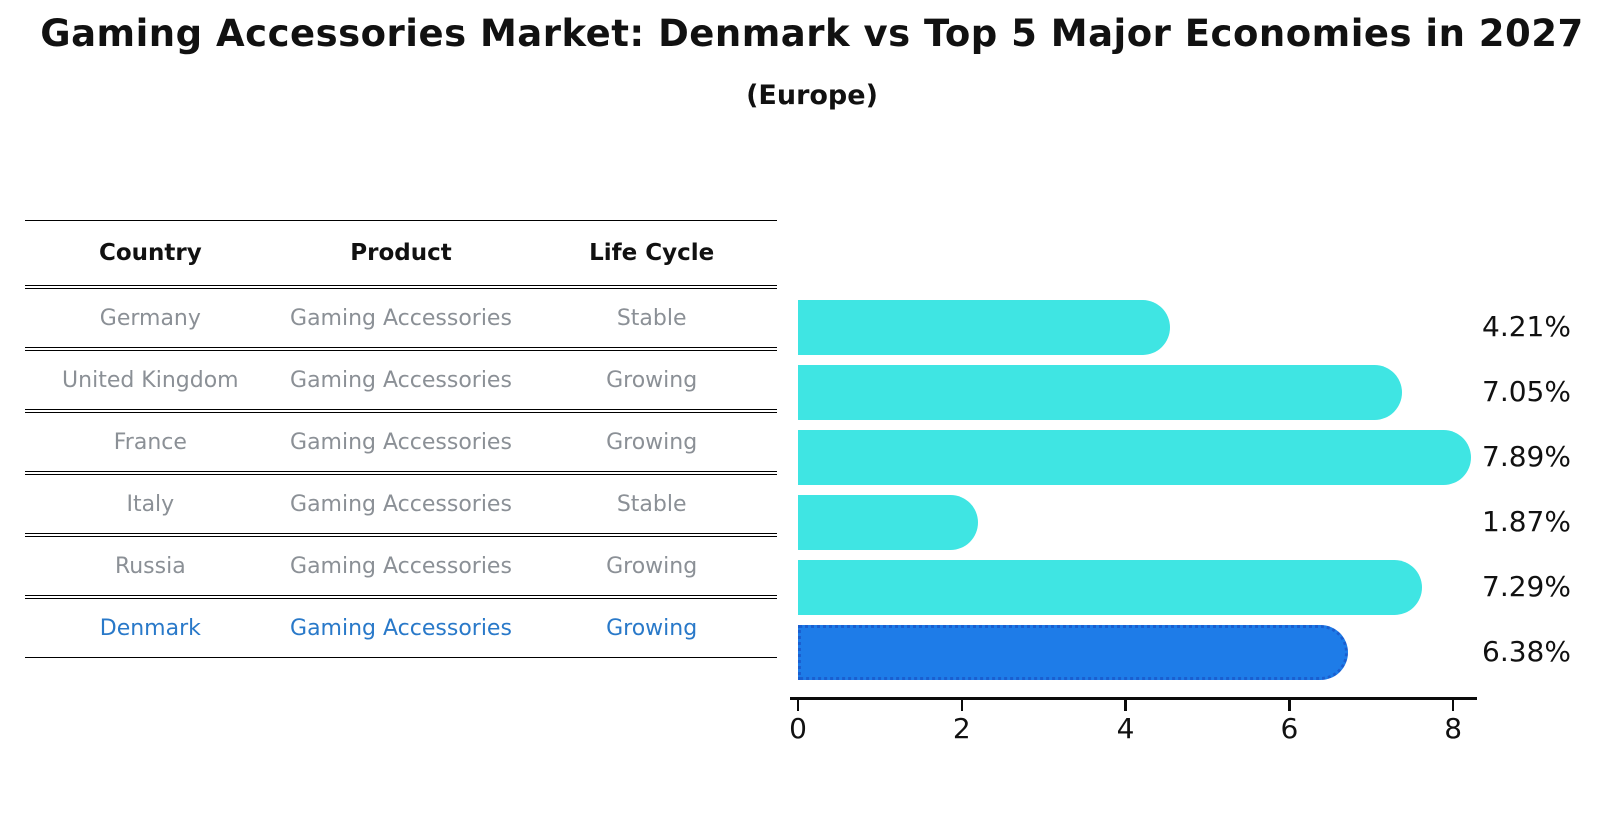 This screenshot has width=1624, height=823. Describe the element at coordinates (1133, 698) in the screenshot. I see `x-axis-line` at that location.